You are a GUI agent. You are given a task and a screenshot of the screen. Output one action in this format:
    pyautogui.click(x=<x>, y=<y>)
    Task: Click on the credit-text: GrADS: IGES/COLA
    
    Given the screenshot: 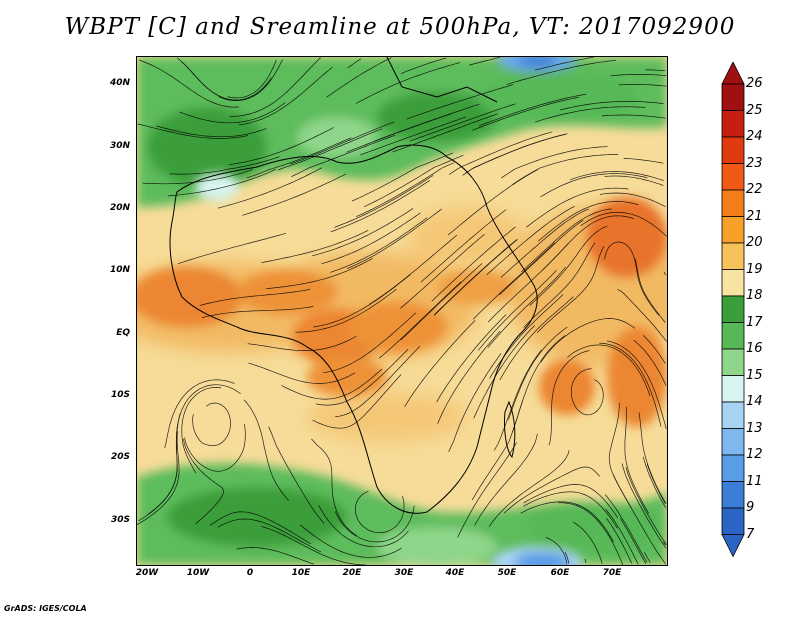 What is the action you would take?
    pyautogui.click(x=45, y=608)
    